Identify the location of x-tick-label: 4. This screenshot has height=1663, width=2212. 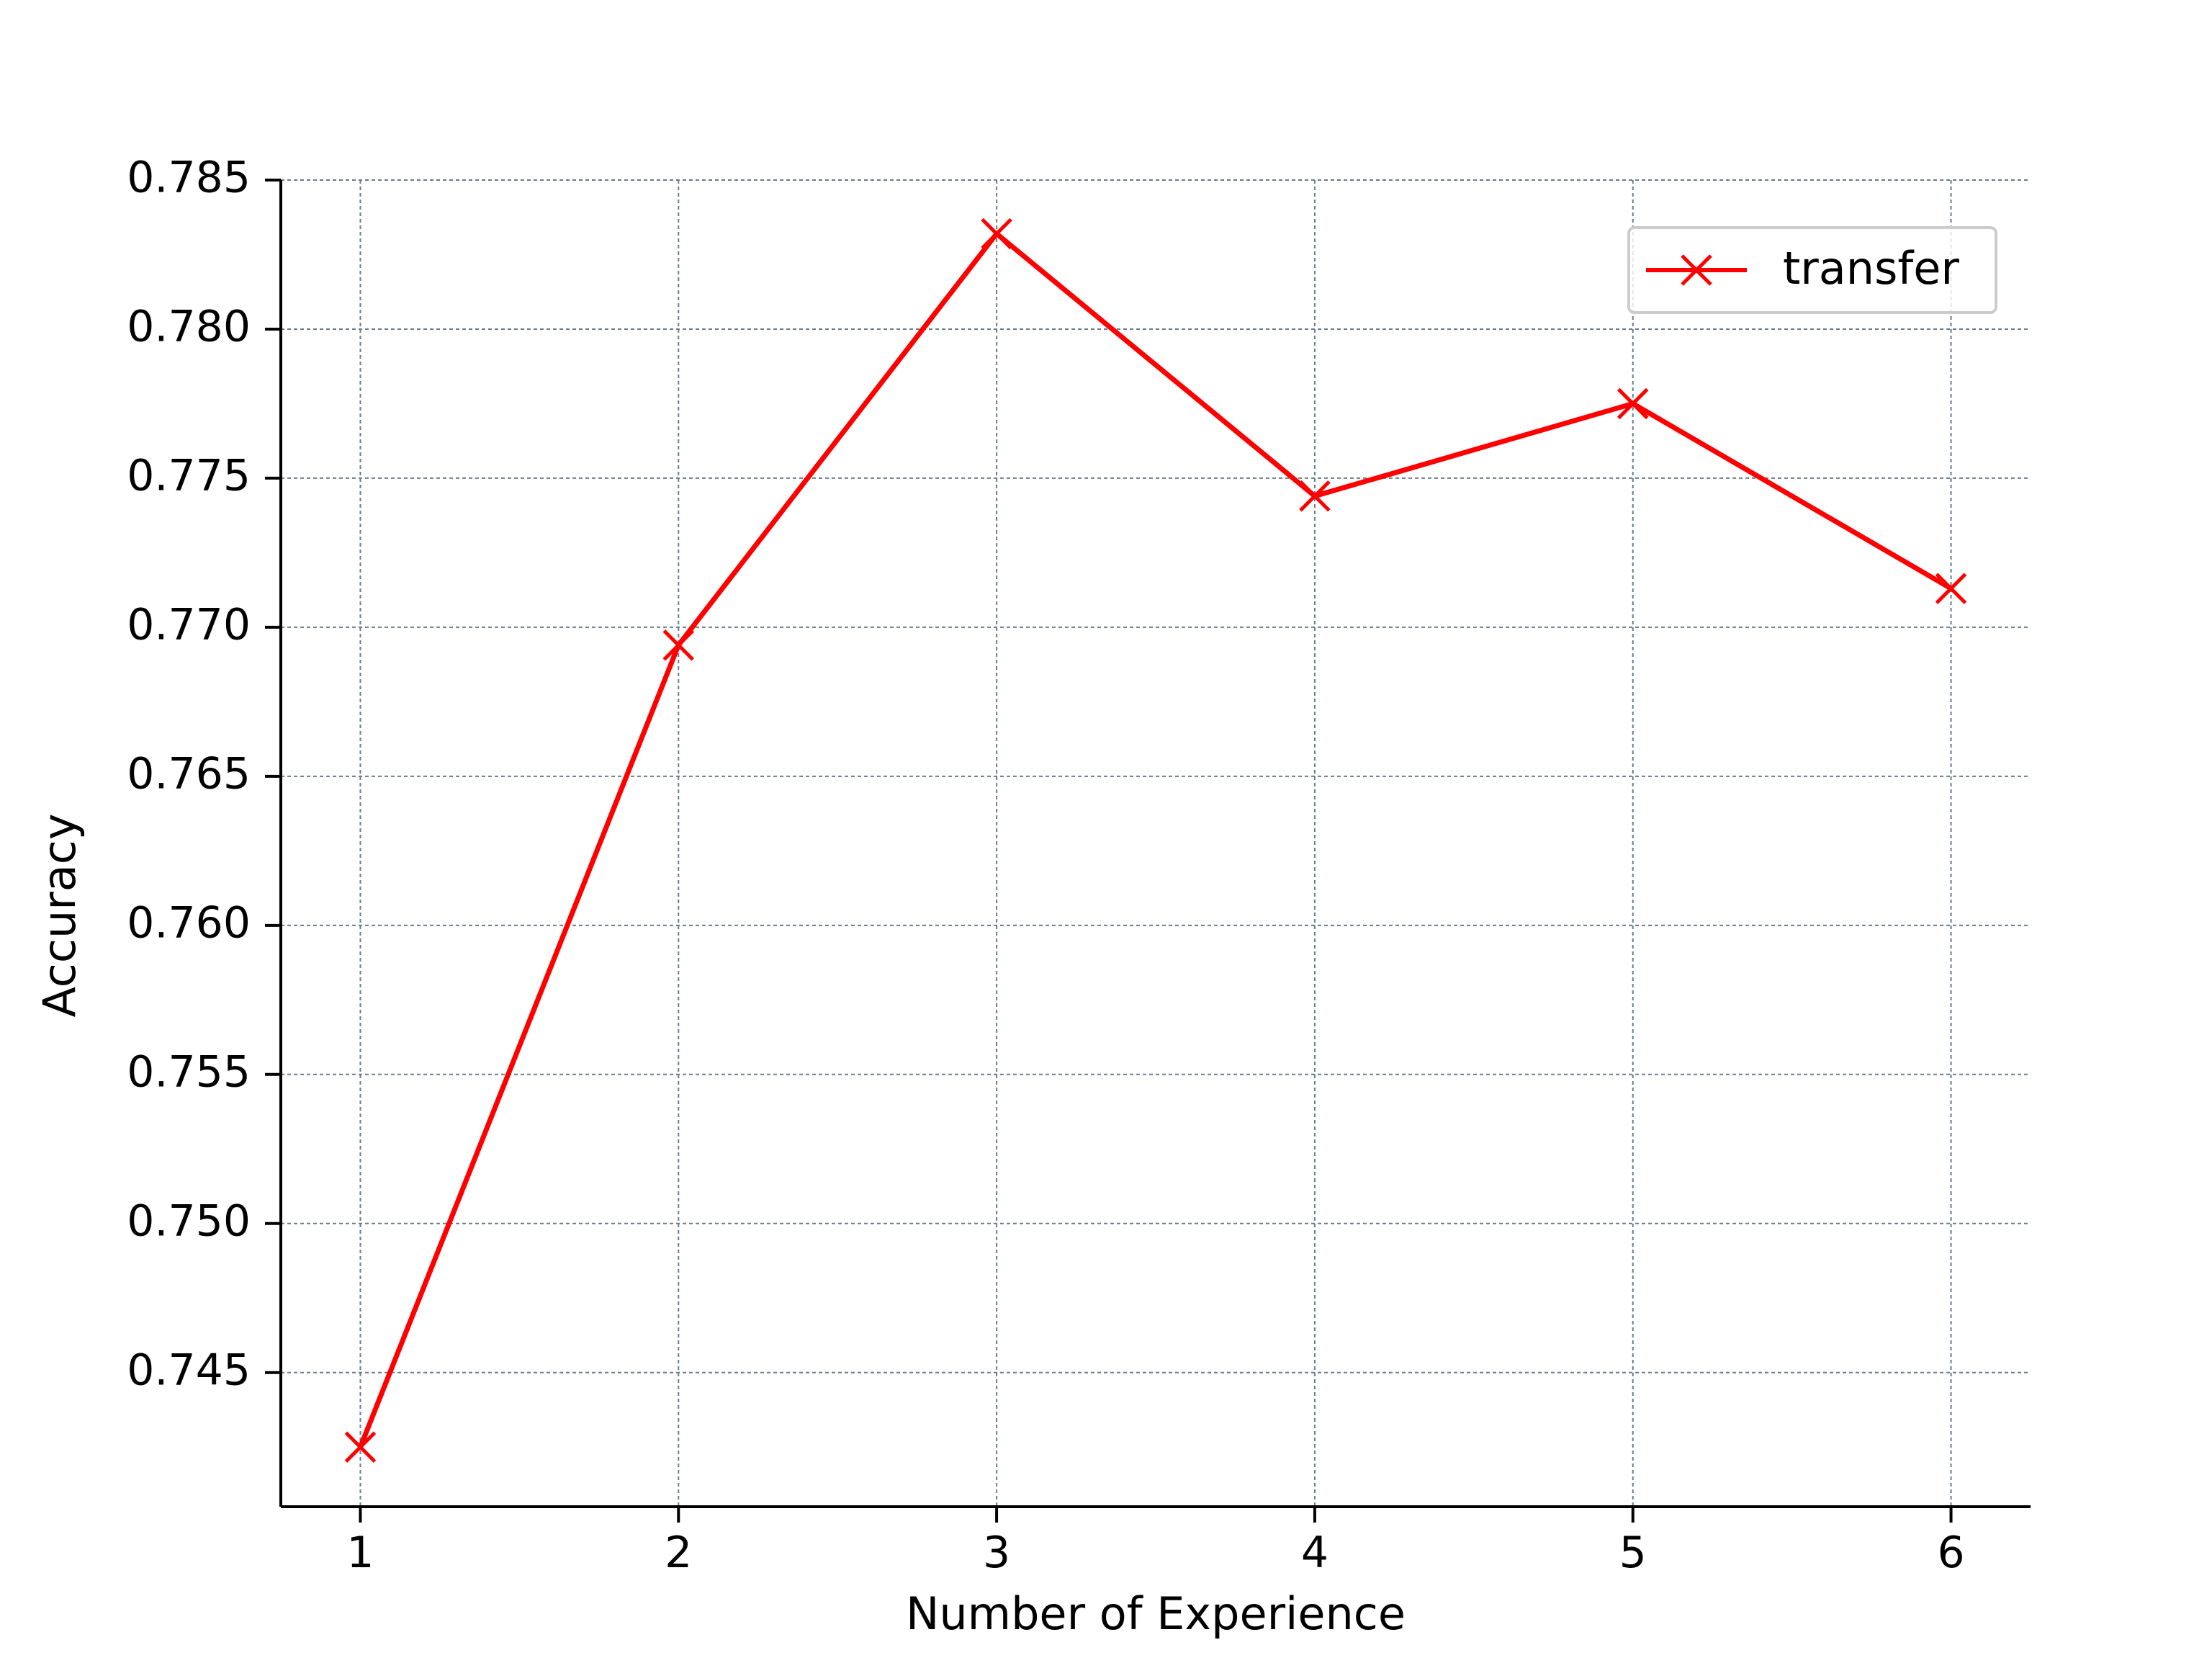
(1315, 1553).